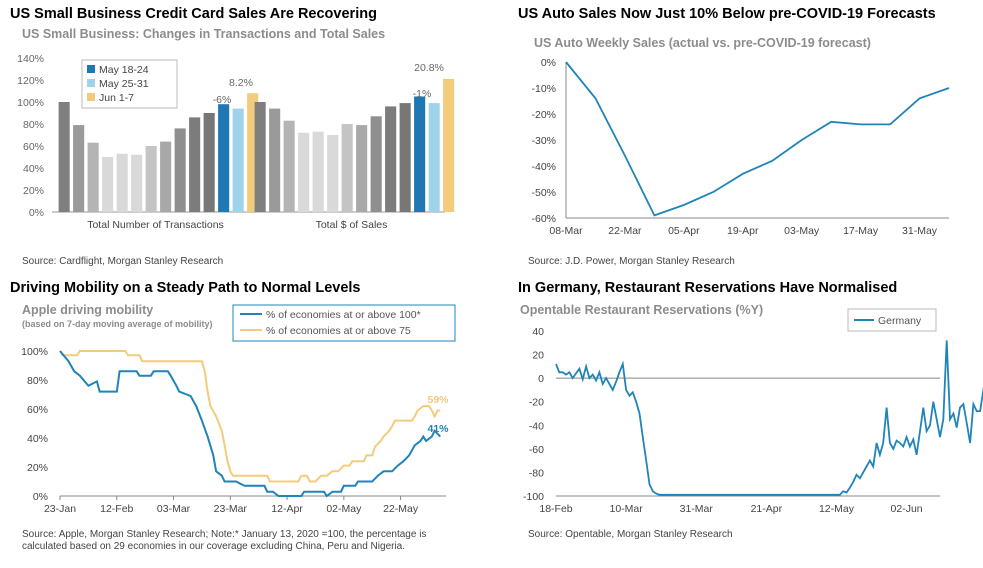 This screenshot has height=568, width=983. What do you see at coordinates (338, 331) in the screenshot?
I see `legend-label: % of economies at or above 75` at bounding box center [338, 331].